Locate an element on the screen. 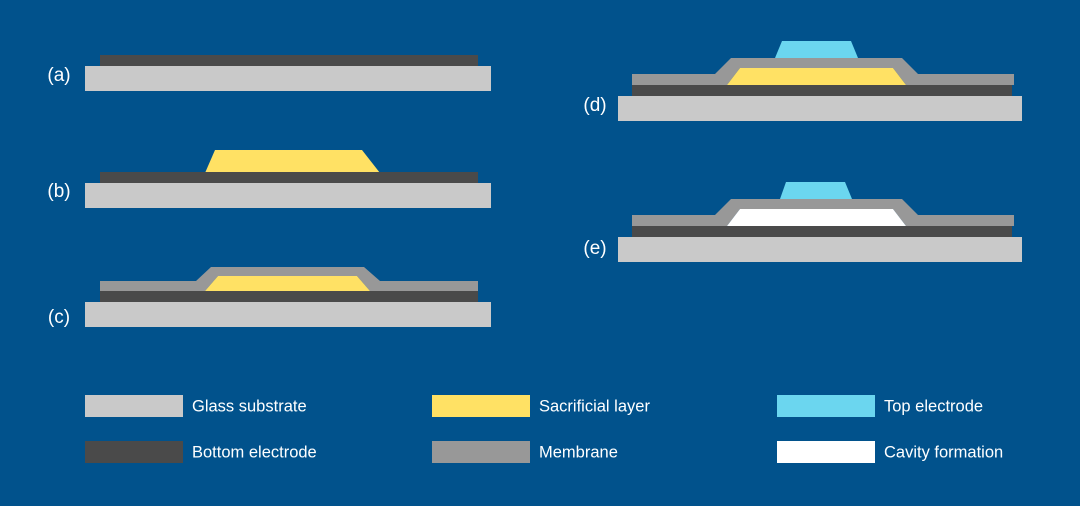 This screenshot has width=1080, height=506. panel-c-glass-substrate is located at coordinates (288, 314).